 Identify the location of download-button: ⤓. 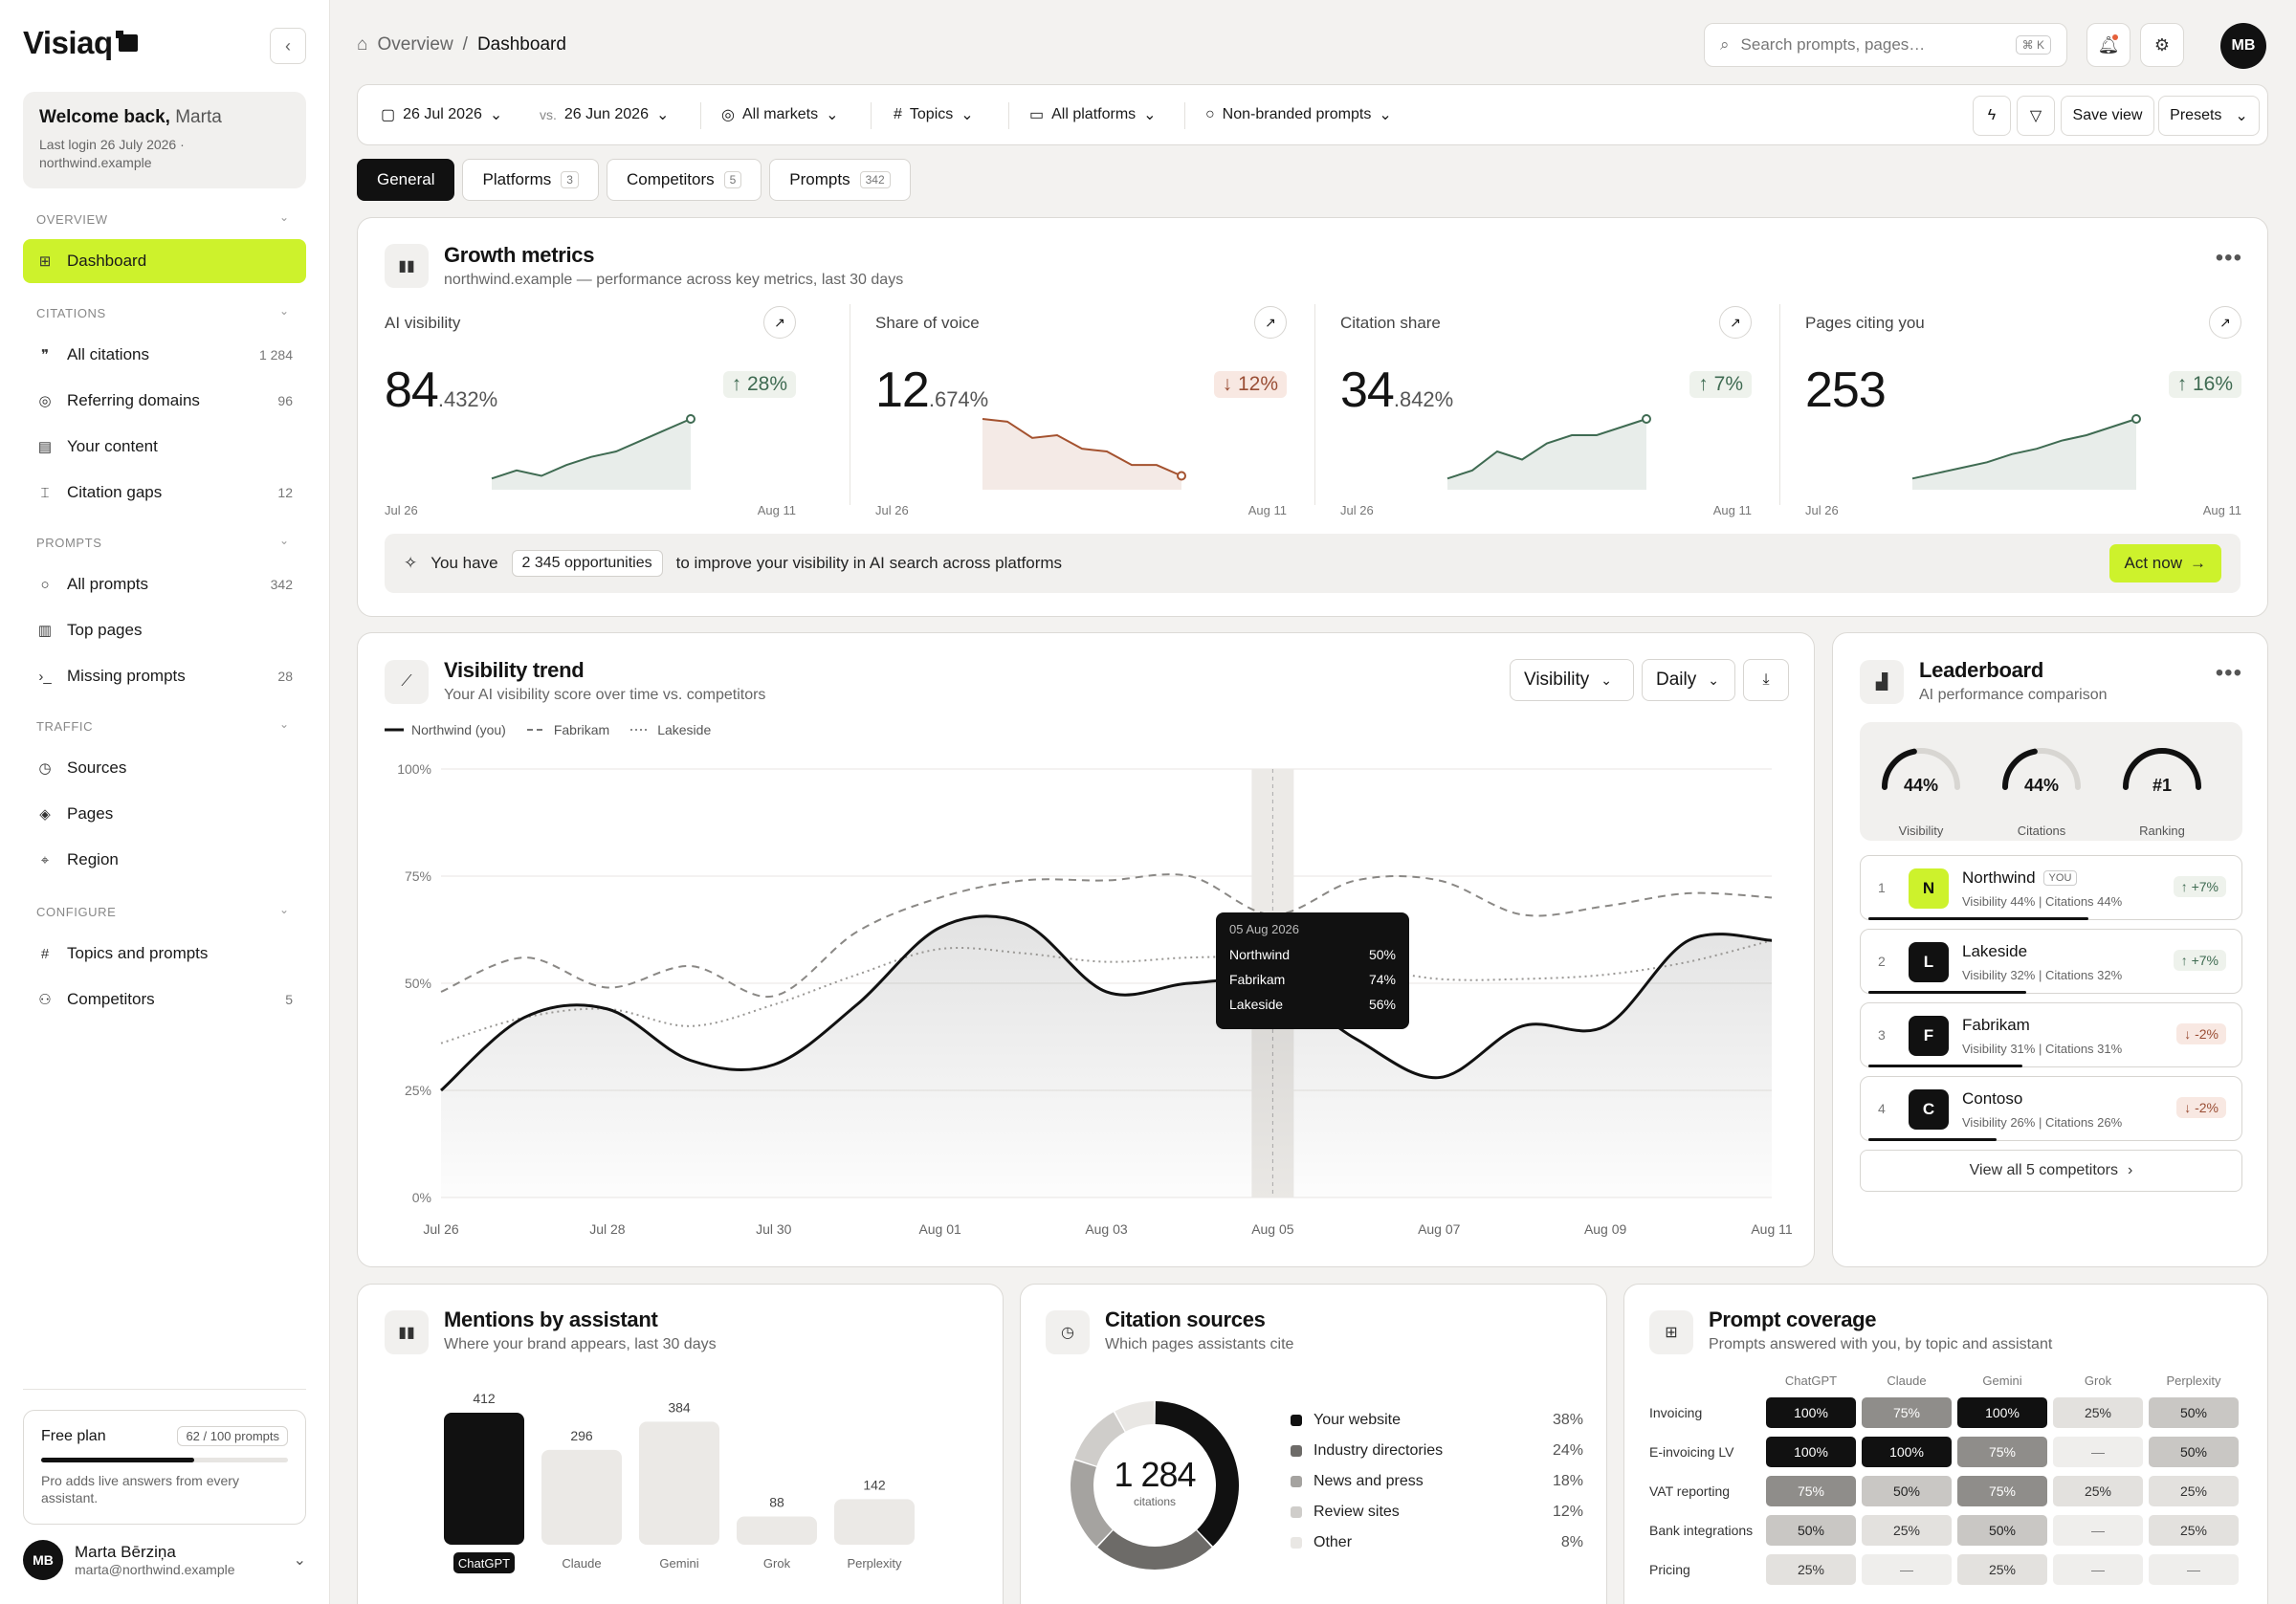
(1766, 680).